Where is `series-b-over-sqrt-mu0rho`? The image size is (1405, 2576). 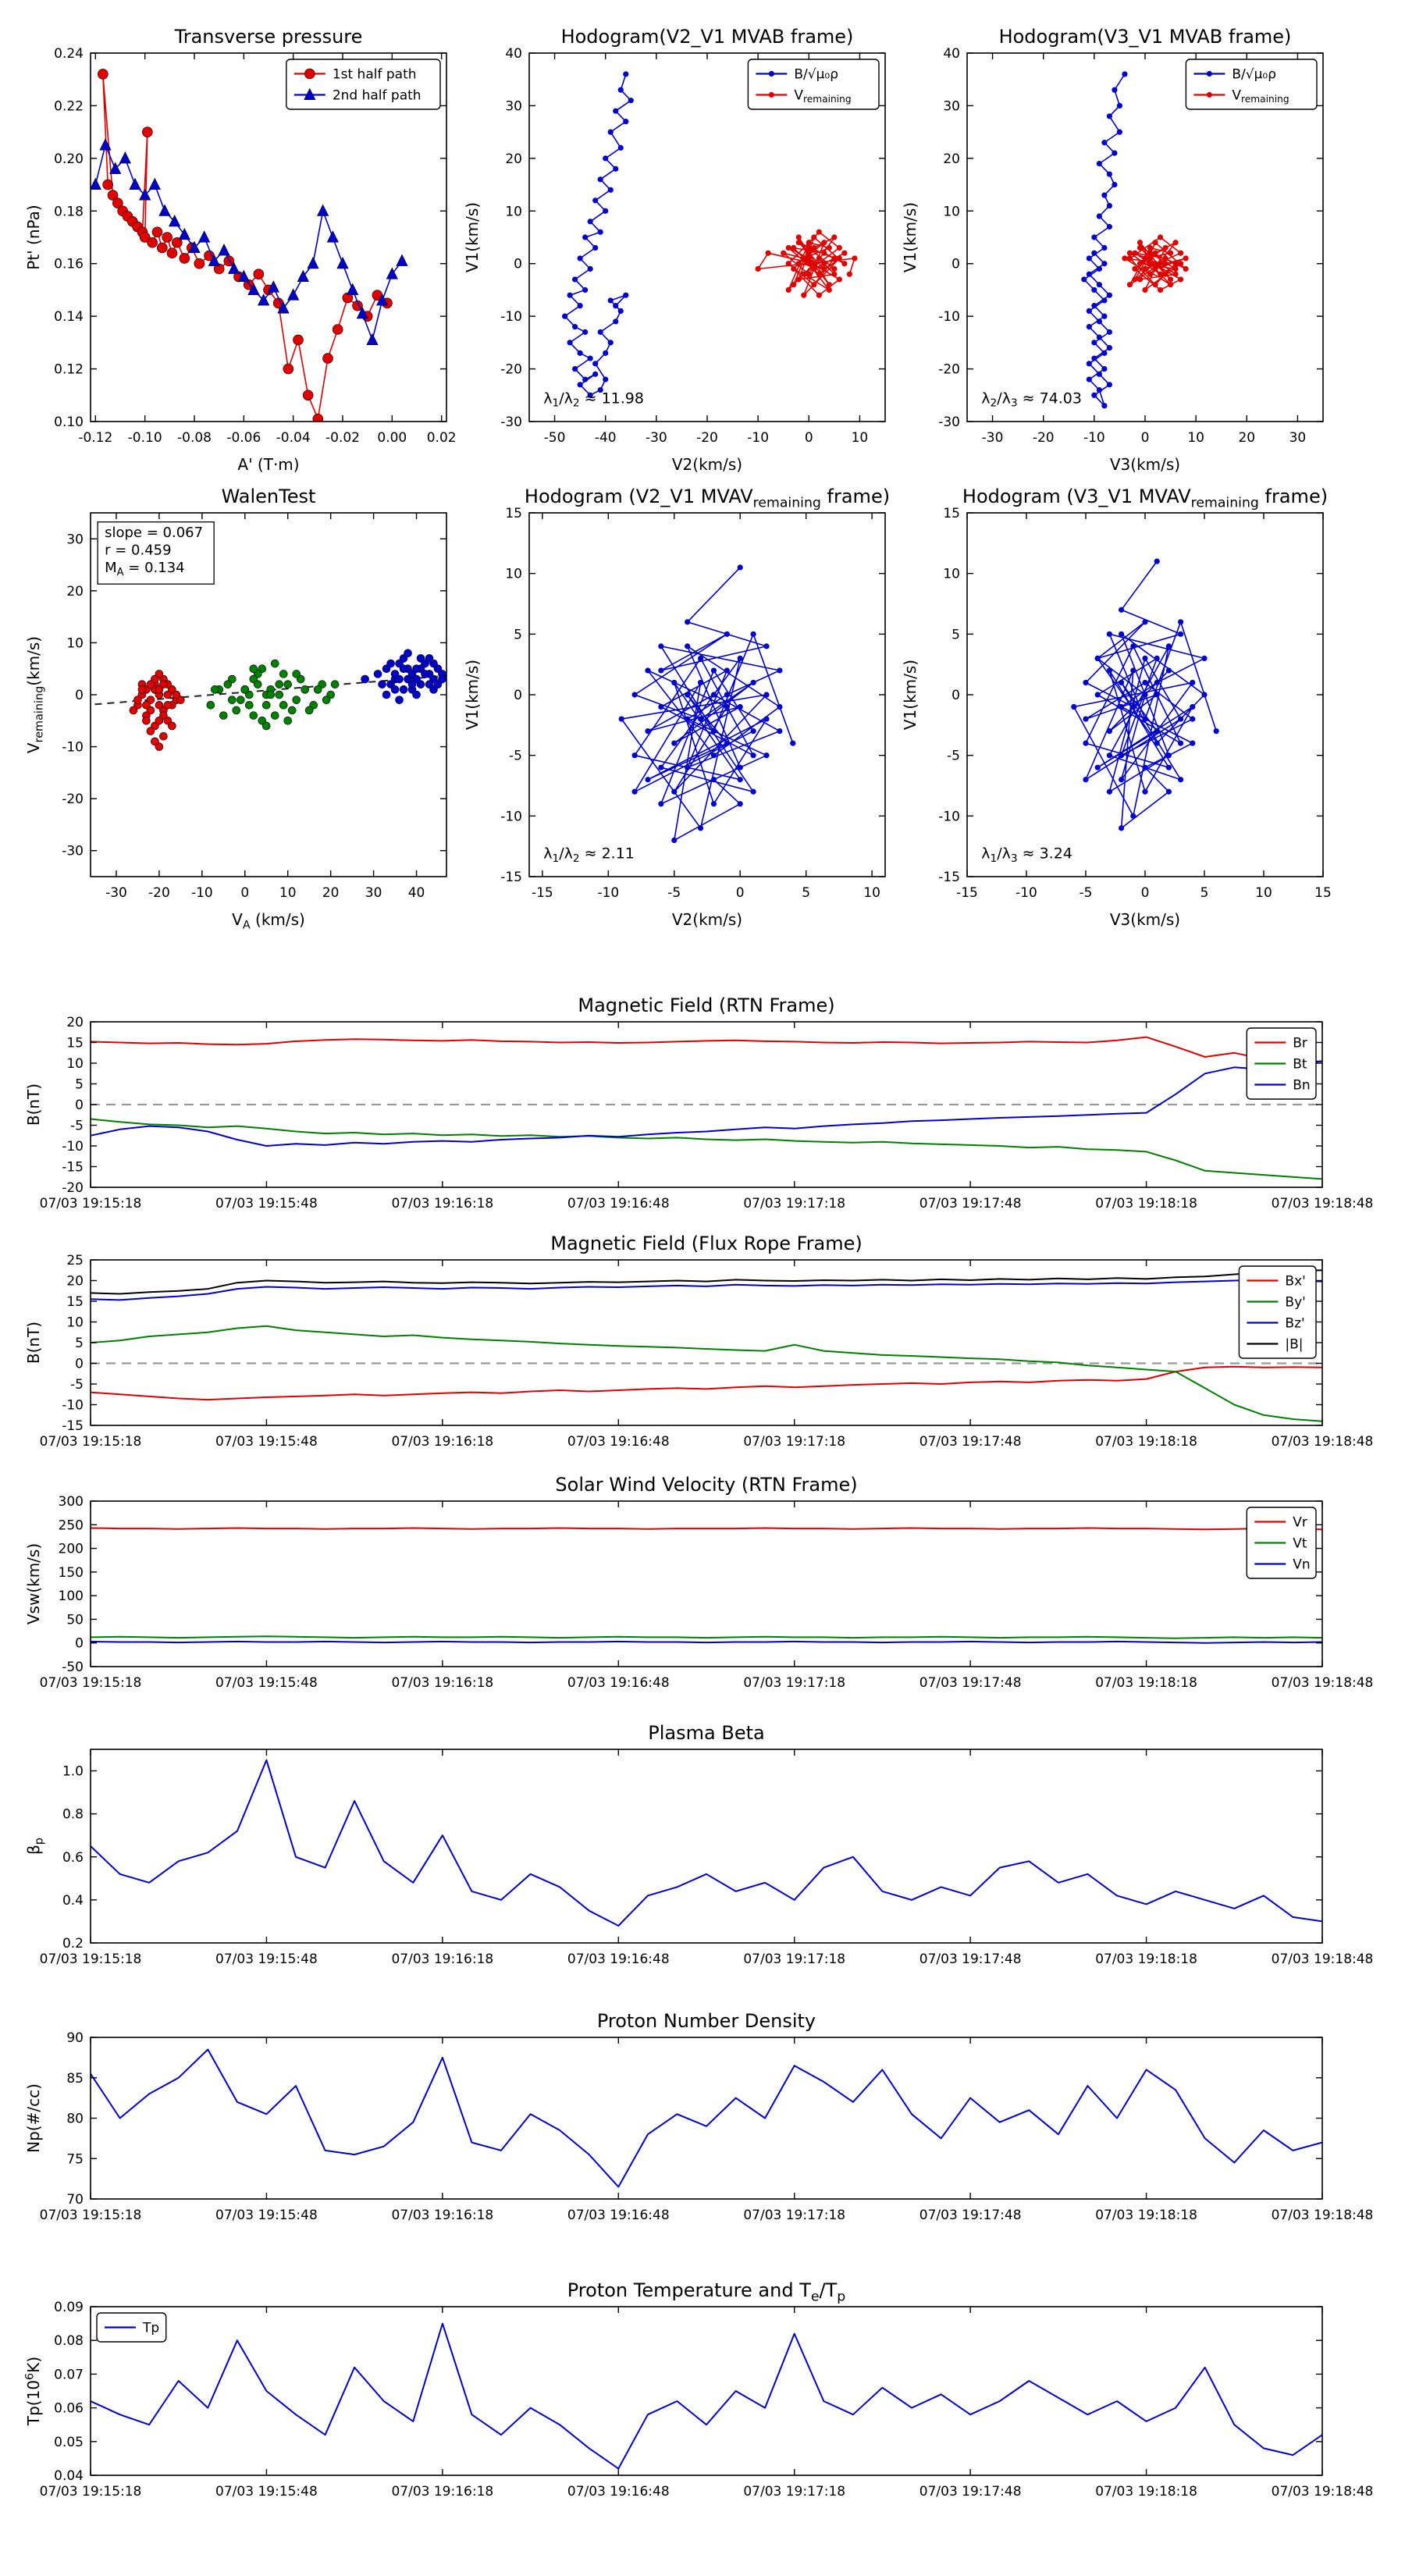
series-b-over-sqrt-mu0rho is located at coordinates (598, 235).